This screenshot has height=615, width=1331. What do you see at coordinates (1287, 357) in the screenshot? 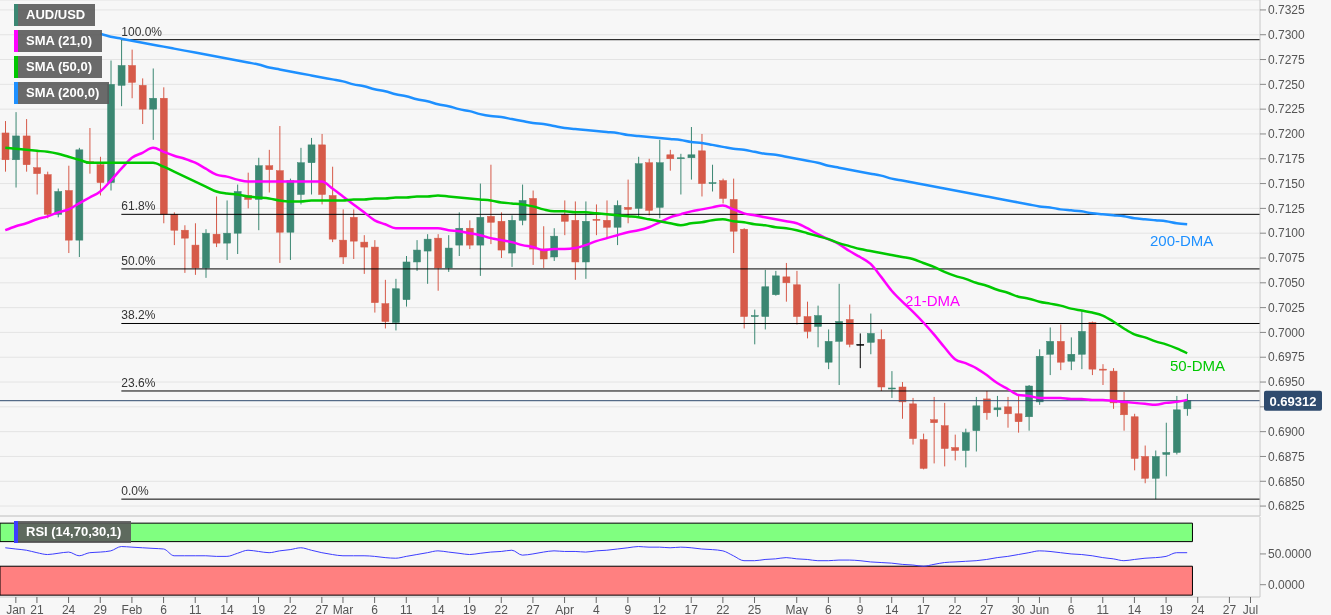
I see `y-tick-label: 0.6975` at bounding box center [1287, 357].